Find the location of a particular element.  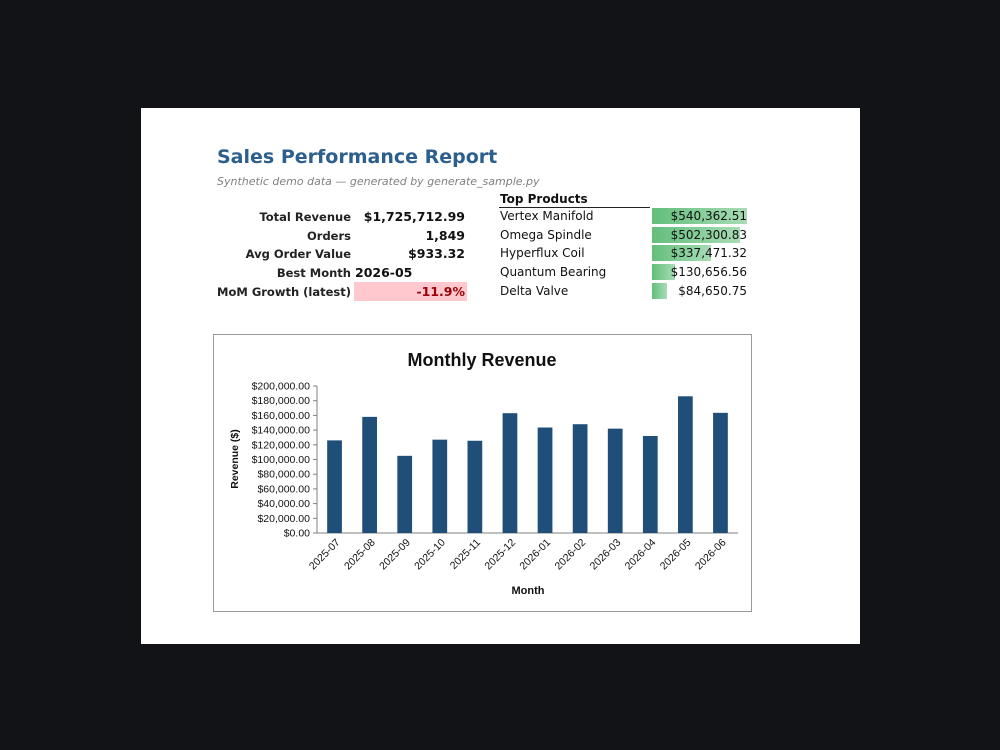

kpi-best-month-label: Best Month is located at coordinates (313, 273).